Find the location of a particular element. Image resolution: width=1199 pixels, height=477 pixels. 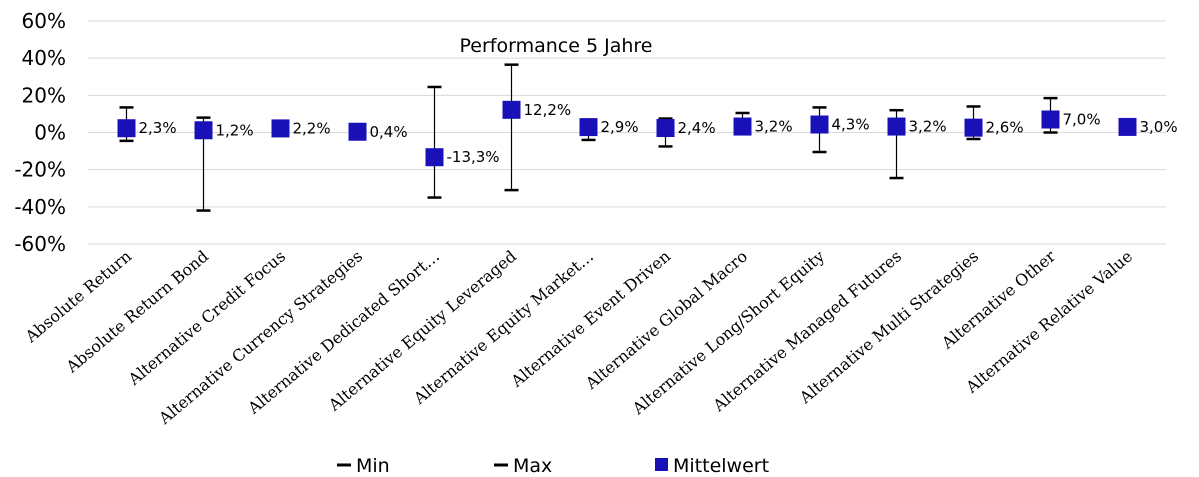

data-label: 2,6% is located at coordinates (1005, 128).